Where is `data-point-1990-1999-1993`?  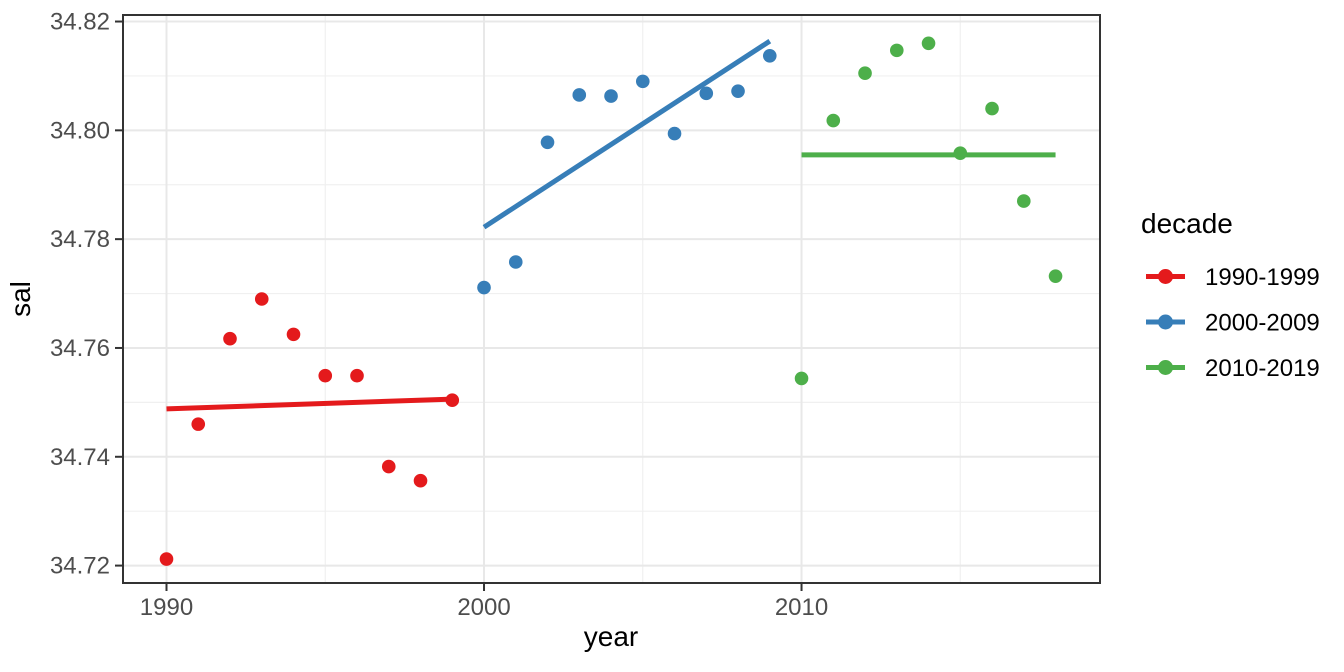
data-point-1990-1999-1993 is located at coordinates (261, 299).